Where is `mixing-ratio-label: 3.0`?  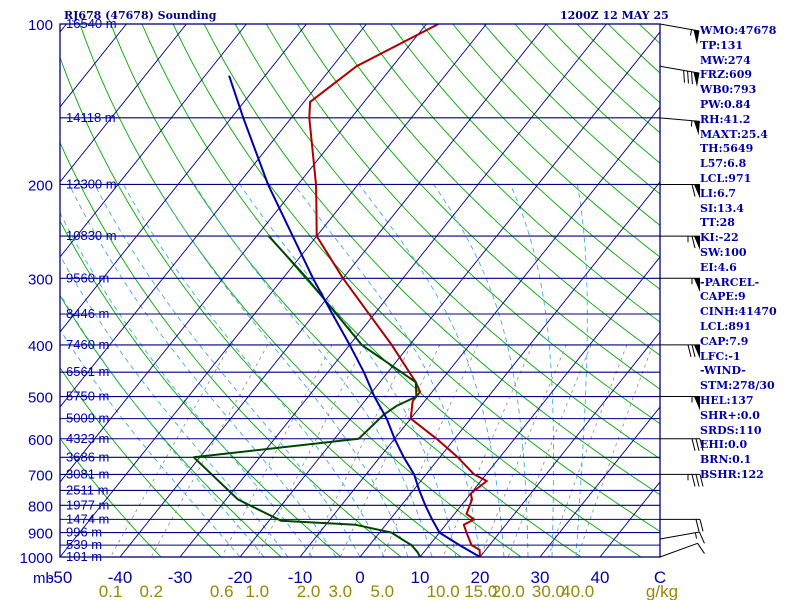
mixing-ratio-label: 3.0 is located at coordinates (340, 591).